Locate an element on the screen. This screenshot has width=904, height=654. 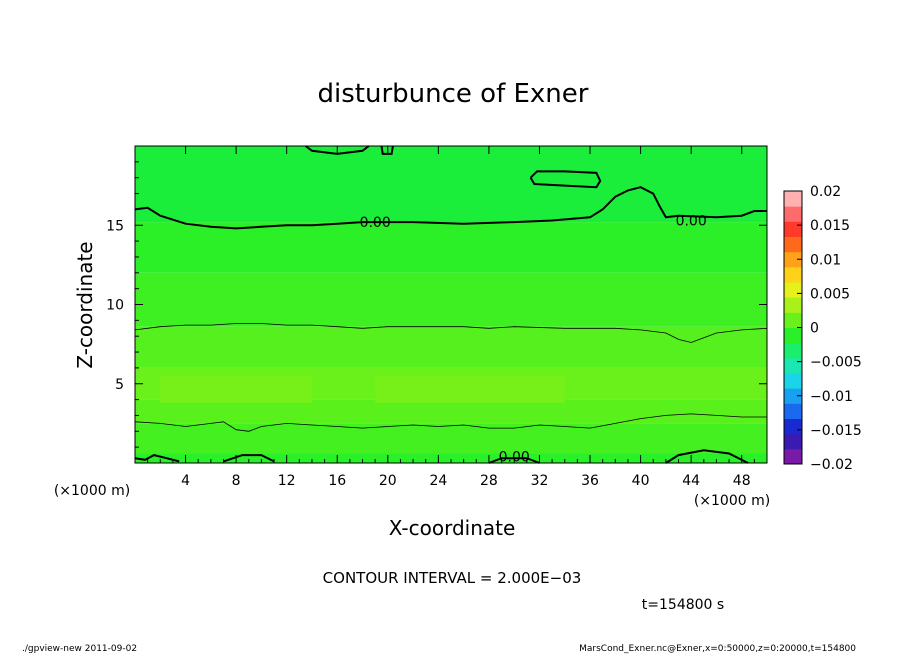
x-axis-label: X-coordinate is located at coordinates (452, 528).